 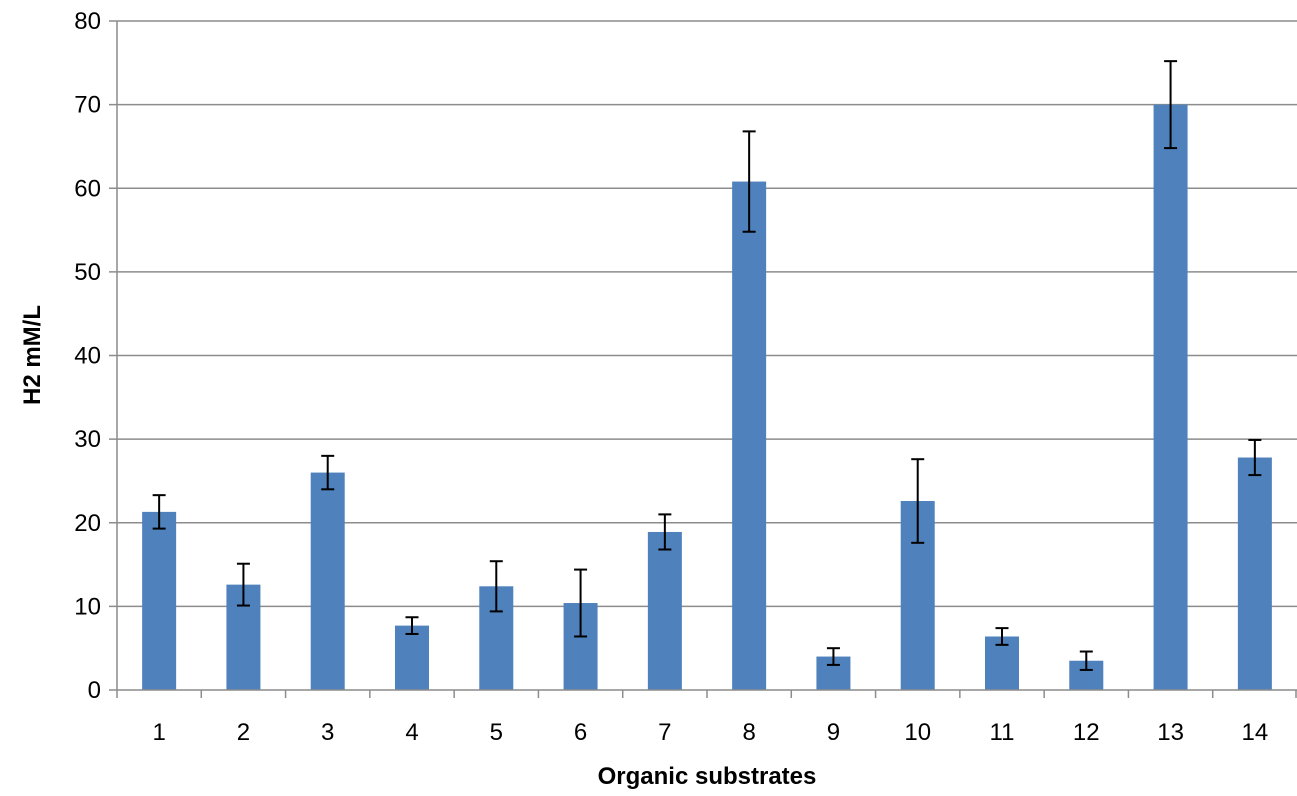 I want to click on y-tick-label: 60, so click(x=87, y=188).